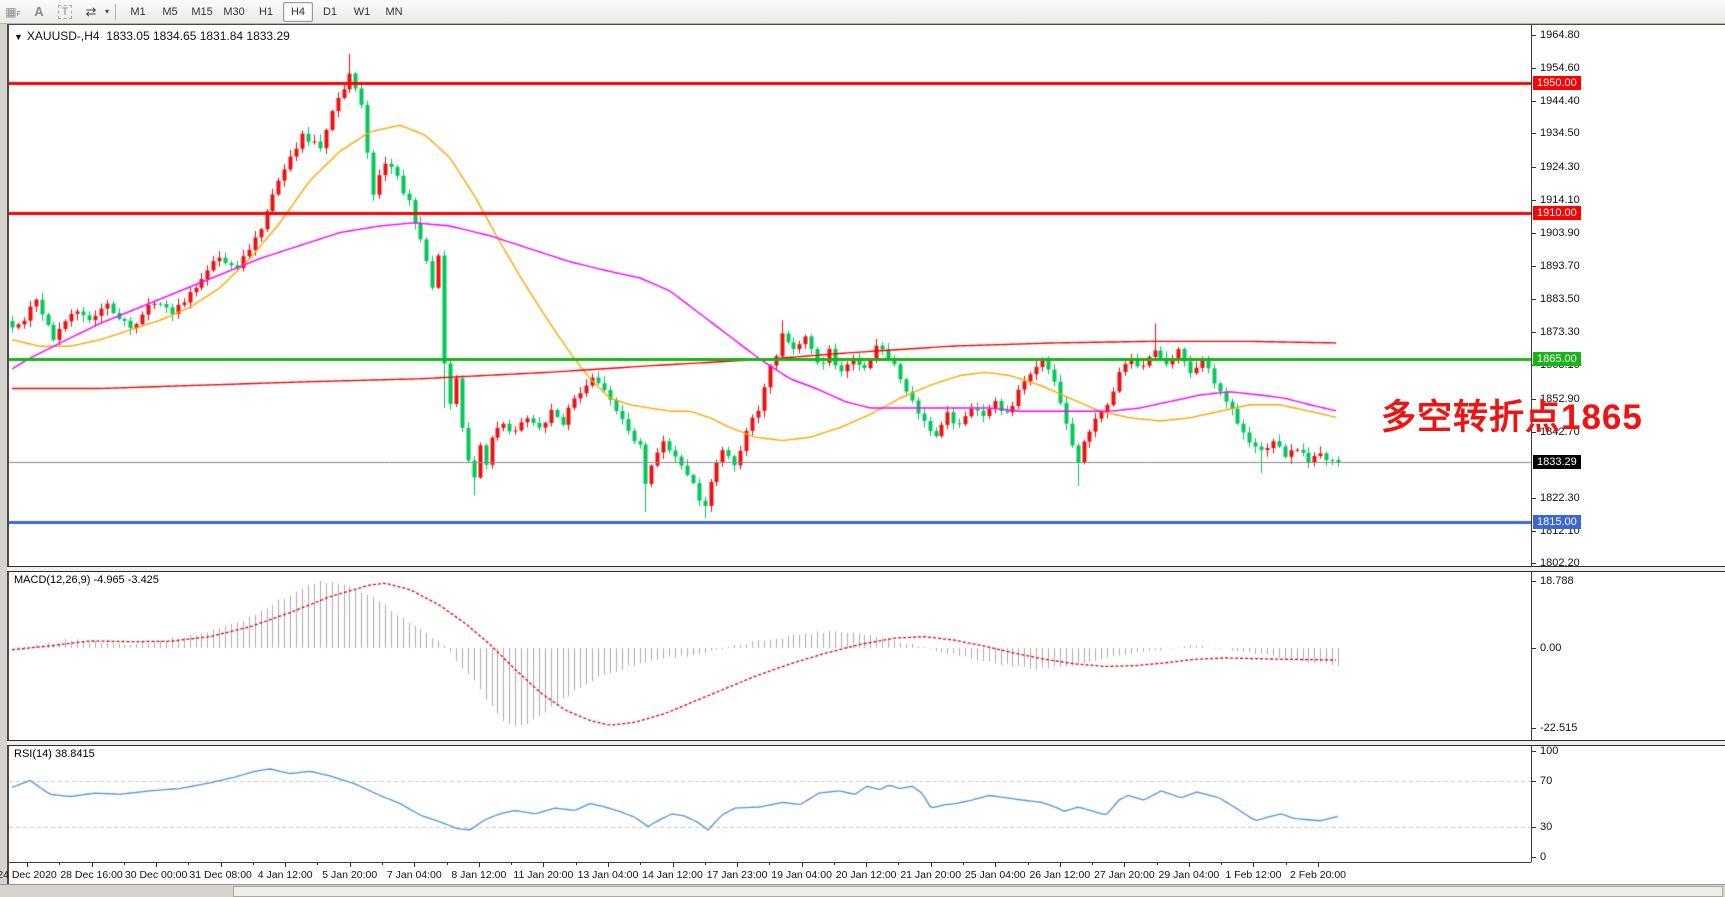 Image resolution: width=1725 pixels, height=897 pixels. I want to click on dropdown-caret-icon: ▾, so click(107, 11).